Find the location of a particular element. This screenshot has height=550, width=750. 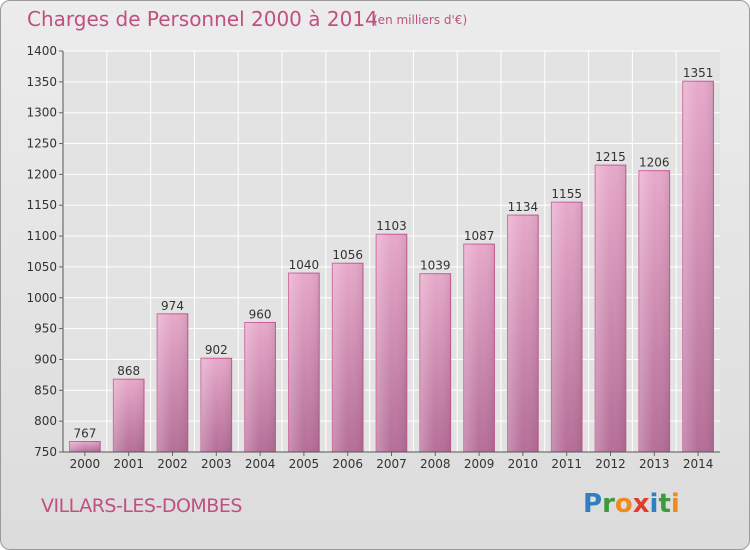

y-tick-label: 900 is located at coordinates (45, 359).